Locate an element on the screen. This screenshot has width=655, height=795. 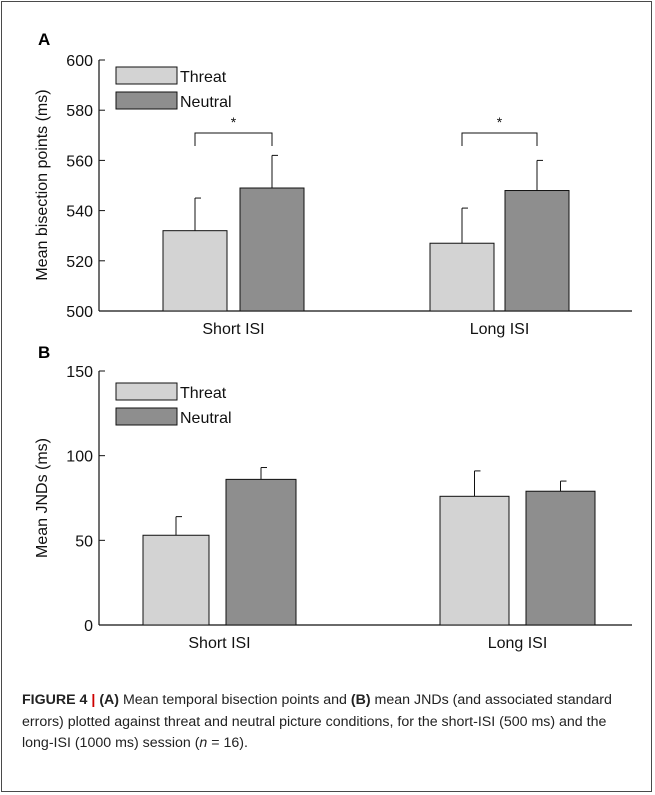
panel-letter-b: B is located at coordinates (44, 352).